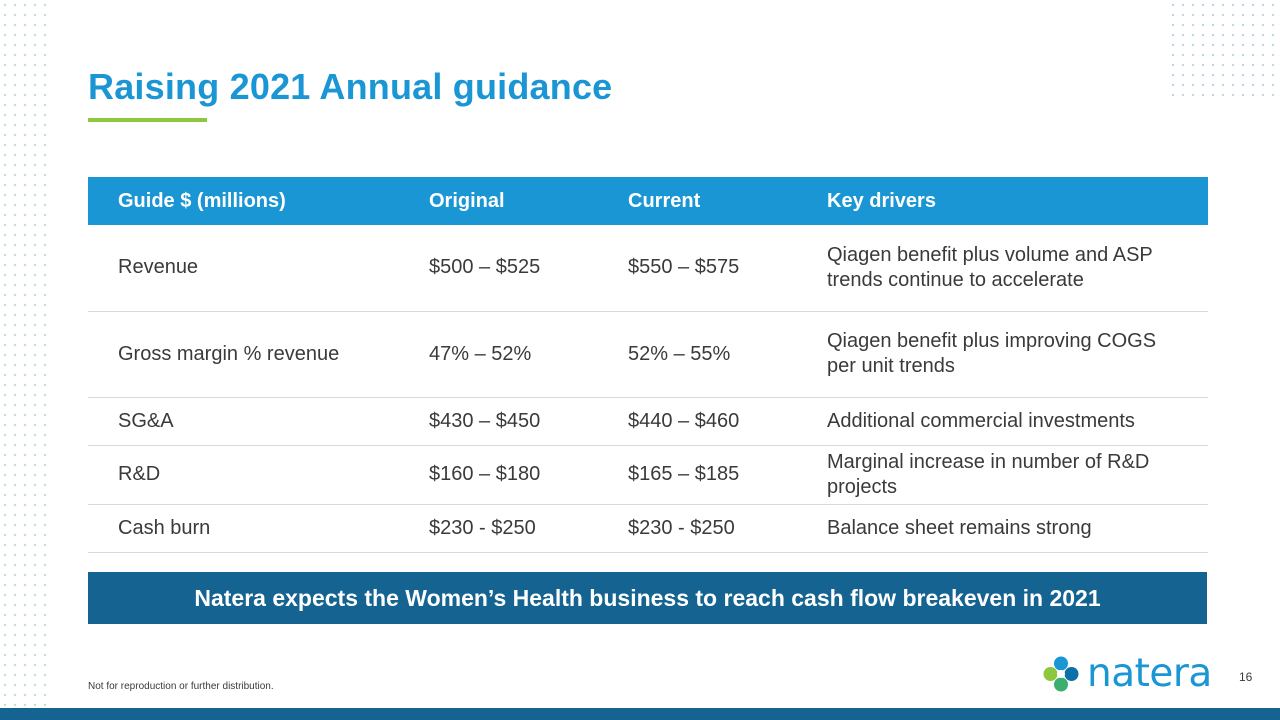 The image size is (1280, 720). What do you see at coordinates (243, 528) in the screenshot?
I see `cell-metric: Cash burn` at bounding box center [243, 528].